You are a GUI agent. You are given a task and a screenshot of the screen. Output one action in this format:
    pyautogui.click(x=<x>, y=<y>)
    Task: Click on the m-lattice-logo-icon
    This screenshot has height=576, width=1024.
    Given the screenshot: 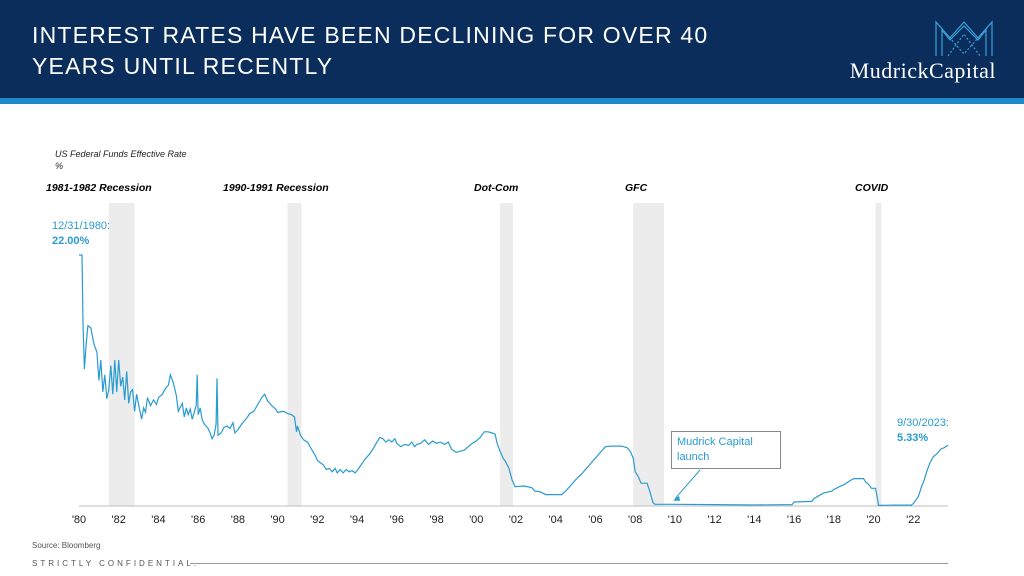 What is the action you would take?
    pyautogui.click(x=964, y=38)
    